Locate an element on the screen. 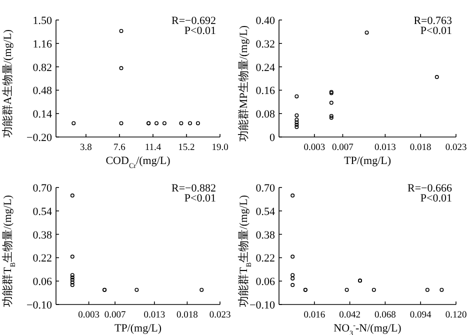  x-tick-label: 0.042 is located at coordinates (350, 315).